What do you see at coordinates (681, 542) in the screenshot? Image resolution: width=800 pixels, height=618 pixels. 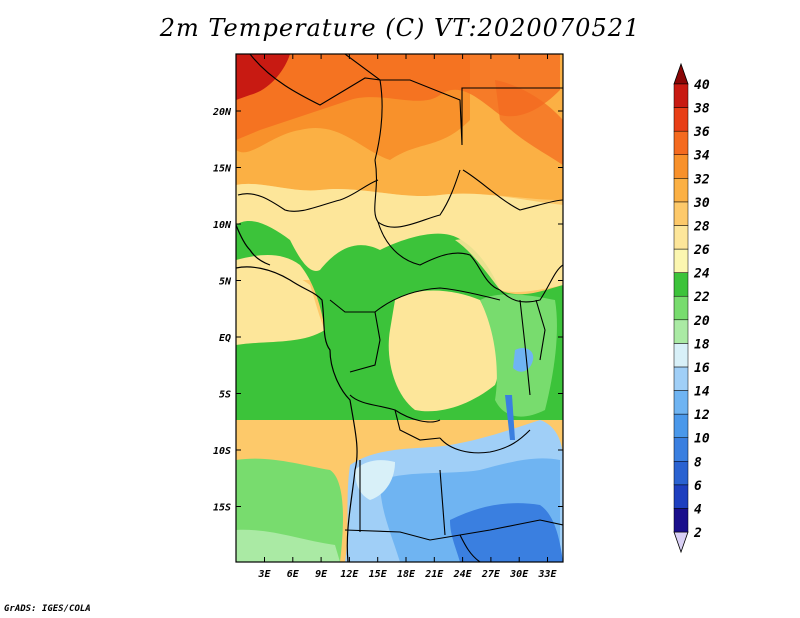 I see `colorbar-under-triangle` at bounding box center [681, 542].